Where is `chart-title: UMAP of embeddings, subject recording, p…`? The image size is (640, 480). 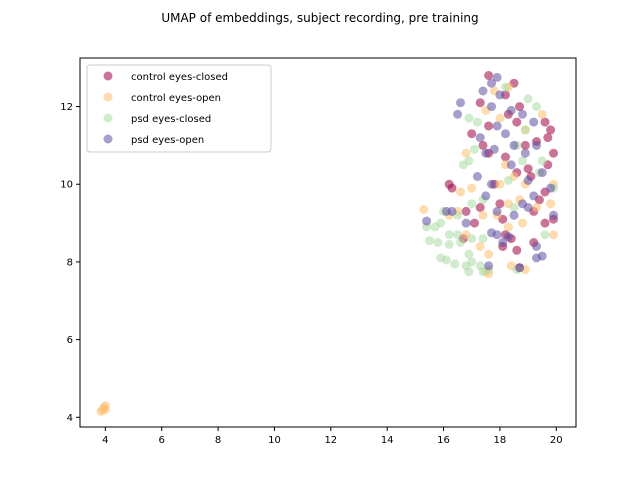 chart-title: UMAP of embeddings, subject recording, p… is located at coordinates (319, 18).